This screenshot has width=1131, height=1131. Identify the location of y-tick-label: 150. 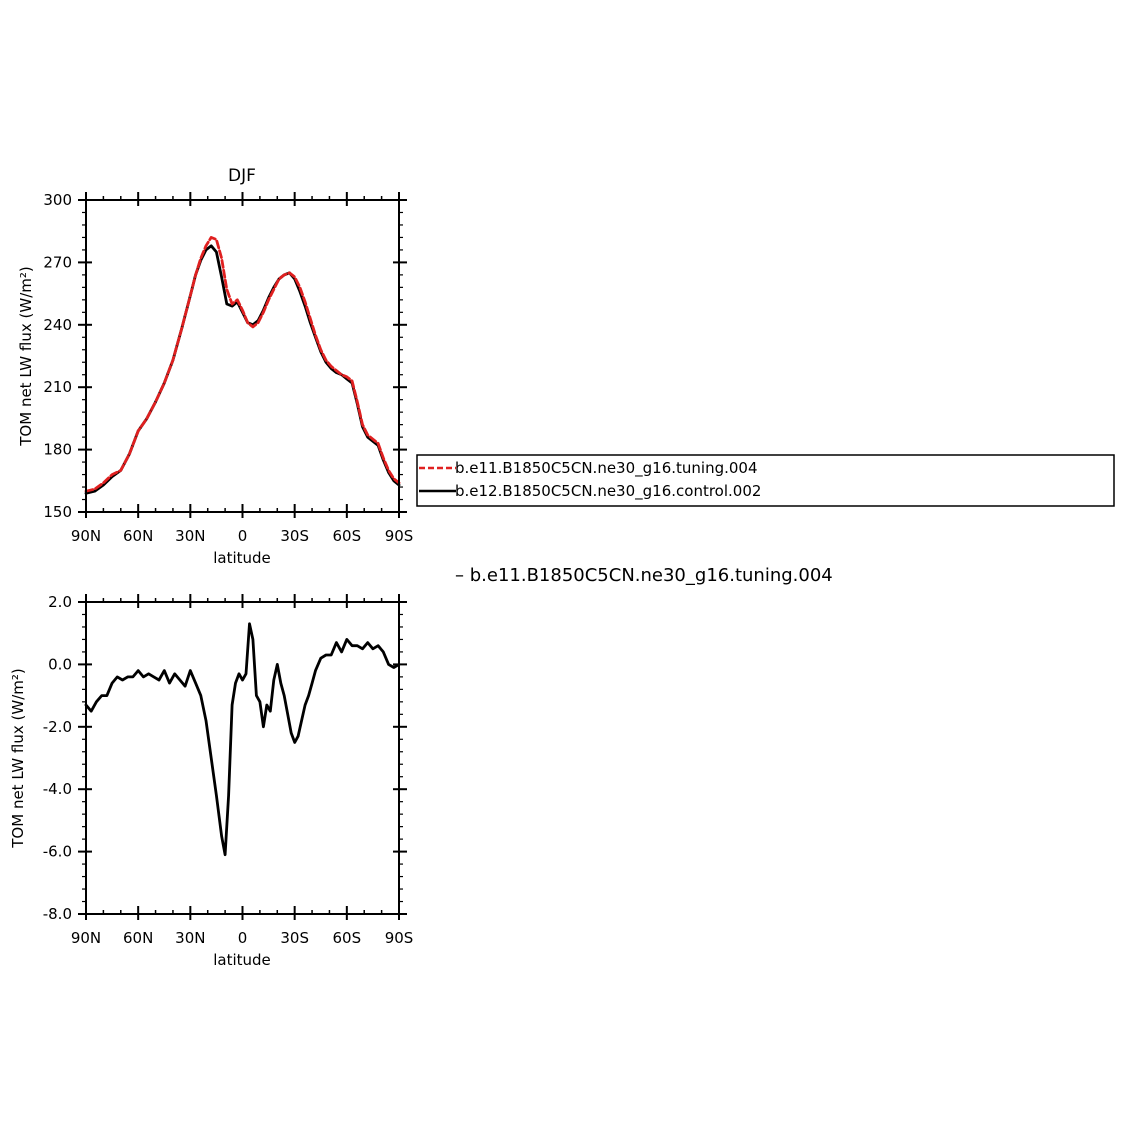
(57, 512).